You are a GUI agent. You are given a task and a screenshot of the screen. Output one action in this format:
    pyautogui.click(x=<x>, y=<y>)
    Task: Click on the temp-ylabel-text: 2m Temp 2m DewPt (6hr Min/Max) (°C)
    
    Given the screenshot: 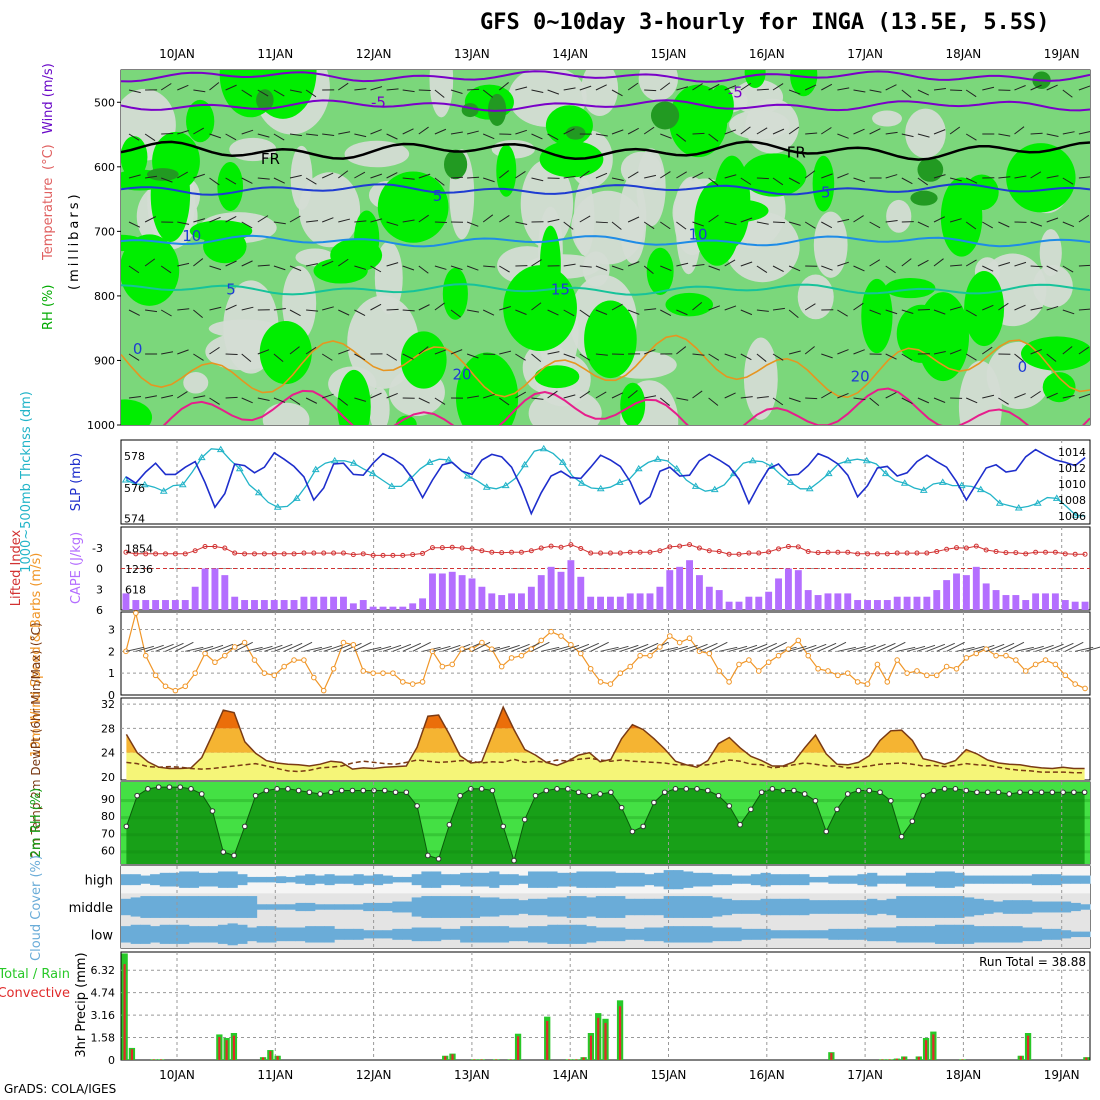 What is the action you would take?
    pyautogui.click(x=36, y=739)
    